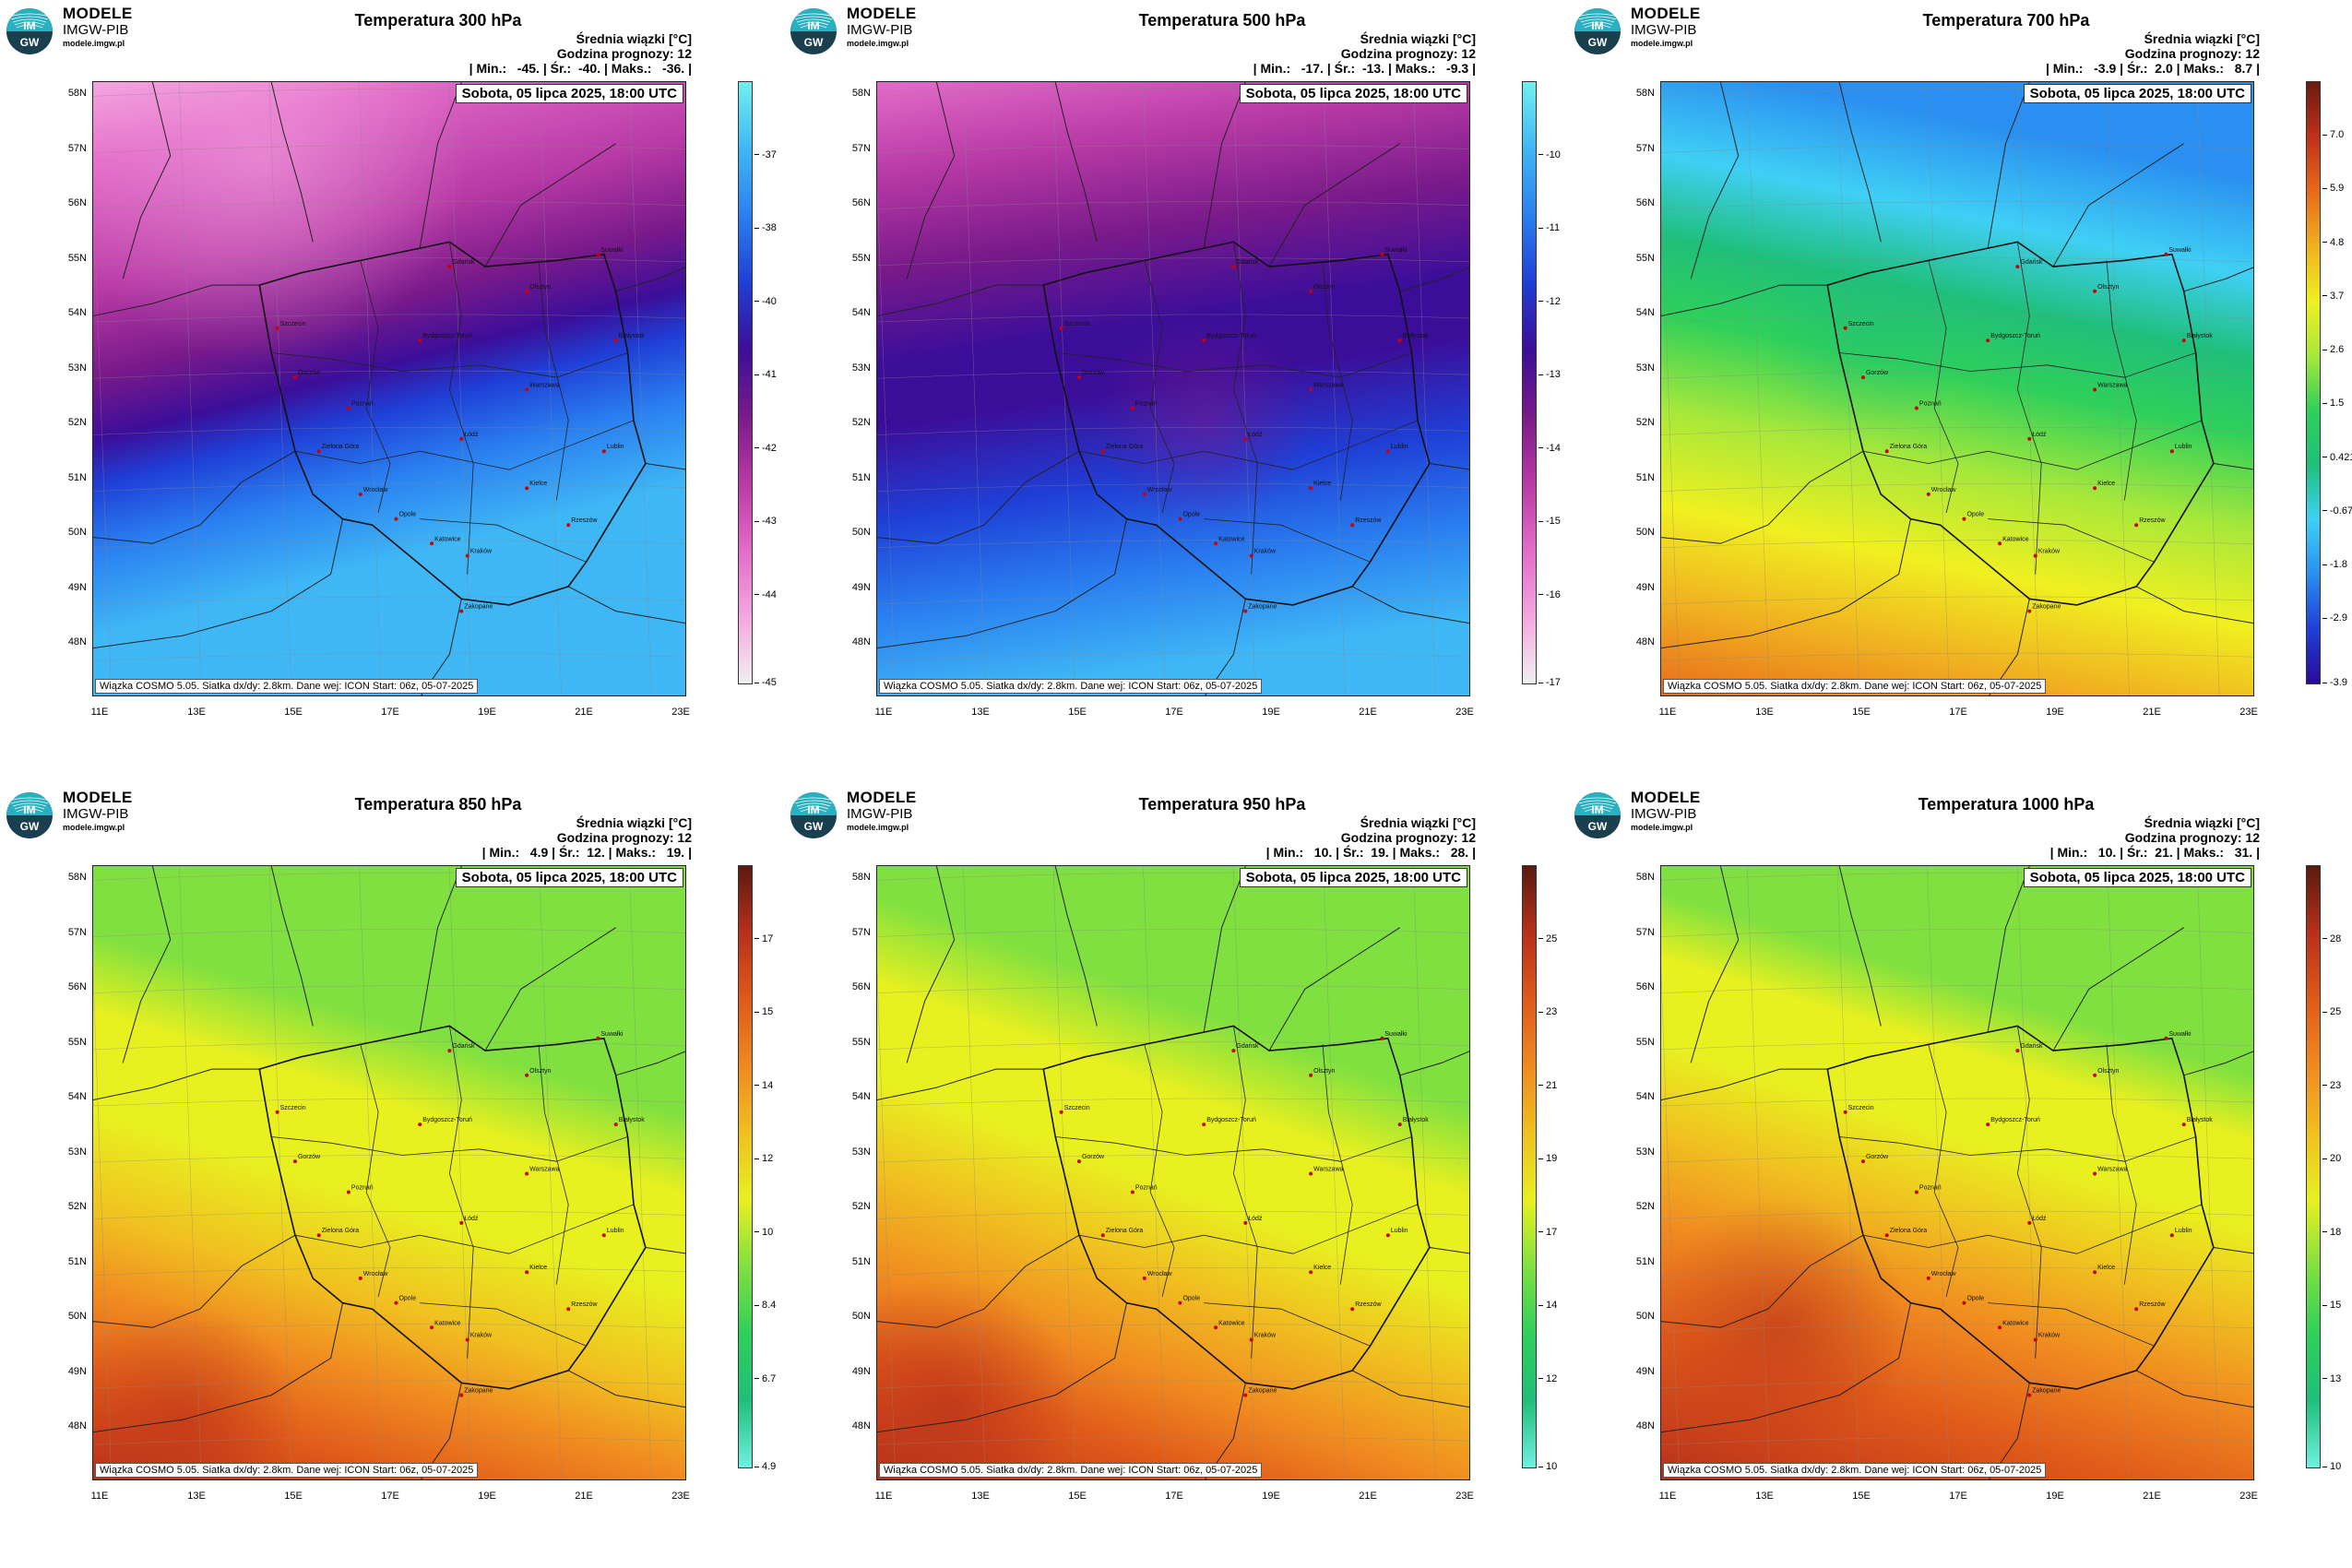  Describe the element at coordinates (376, 1274) in the screenshot. I see `city-label: Wrocław` at that location.